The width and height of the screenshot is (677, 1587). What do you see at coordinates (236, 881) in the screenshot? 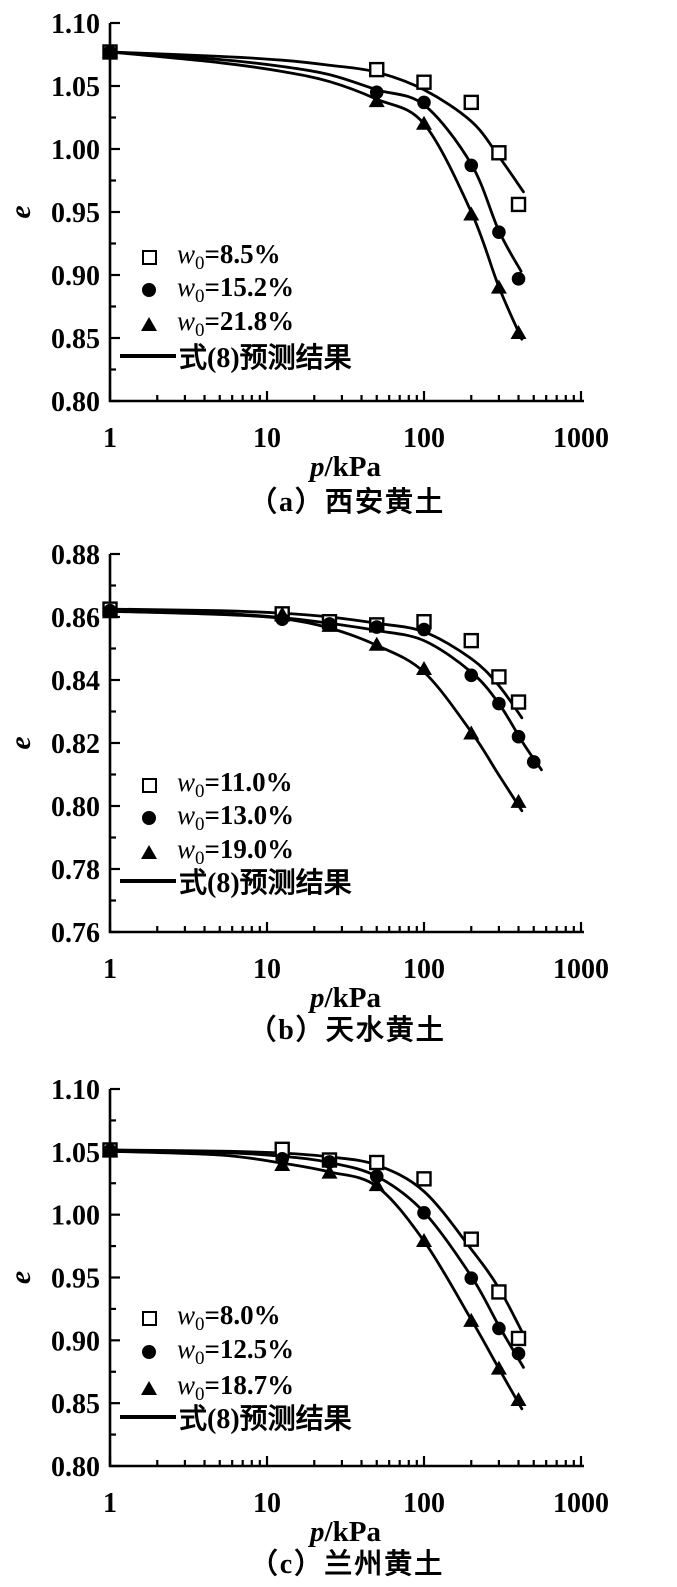
I see `legend-item-fit-line: 式(8)预测结果` at bounding box center [236, 881].